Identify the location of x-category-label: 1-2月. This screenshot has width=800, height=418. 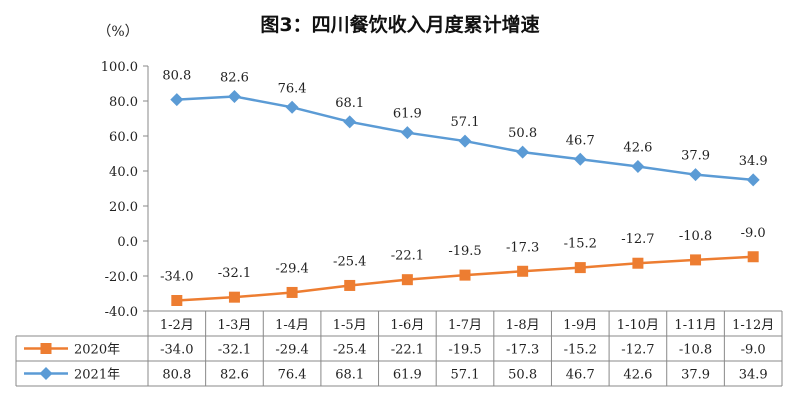
(177, 325).